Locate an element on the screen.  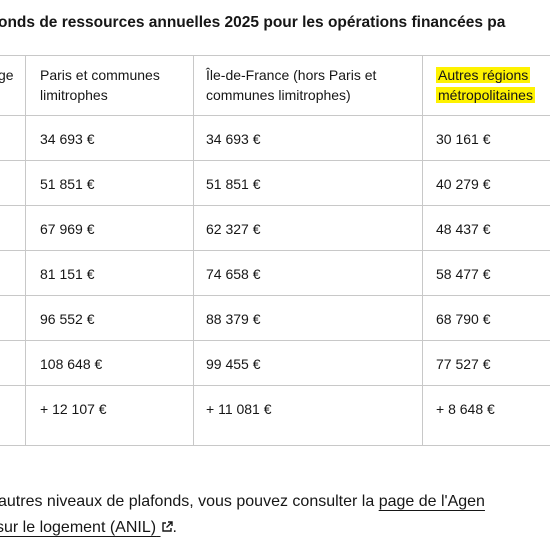
header-cell: Autres régions métropolitaines is located at coordinates (493, 85).